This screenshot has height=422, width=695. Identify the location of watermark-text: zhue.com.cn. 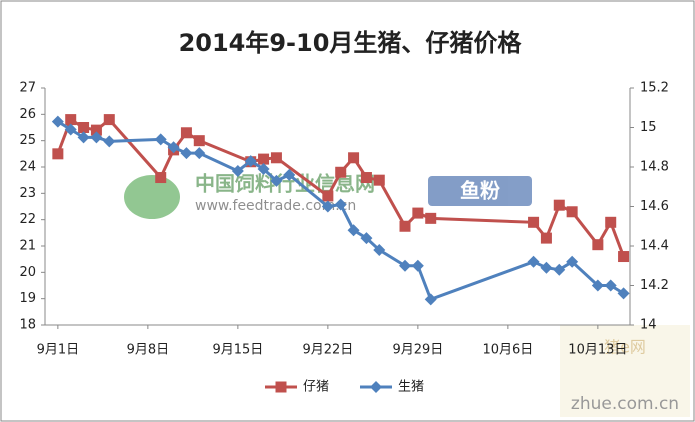
(625, 404).